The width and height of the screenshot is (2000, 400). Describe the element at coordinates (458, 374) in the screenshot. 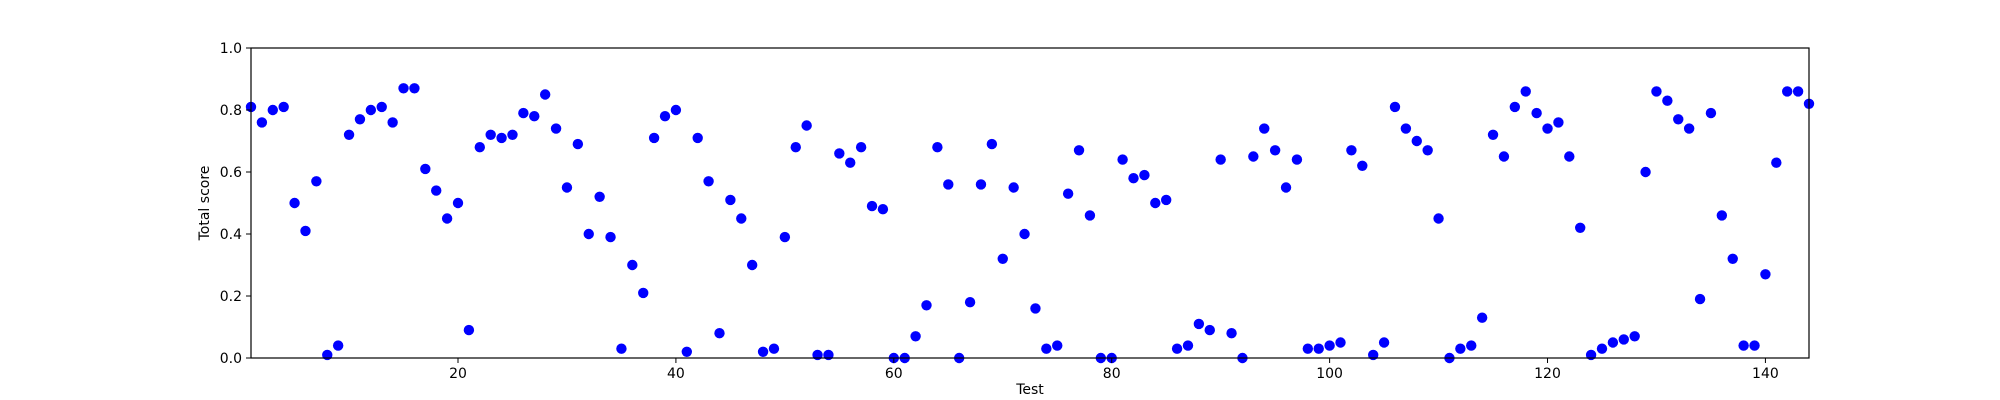

I see `x-tick-label: 20` at that location.